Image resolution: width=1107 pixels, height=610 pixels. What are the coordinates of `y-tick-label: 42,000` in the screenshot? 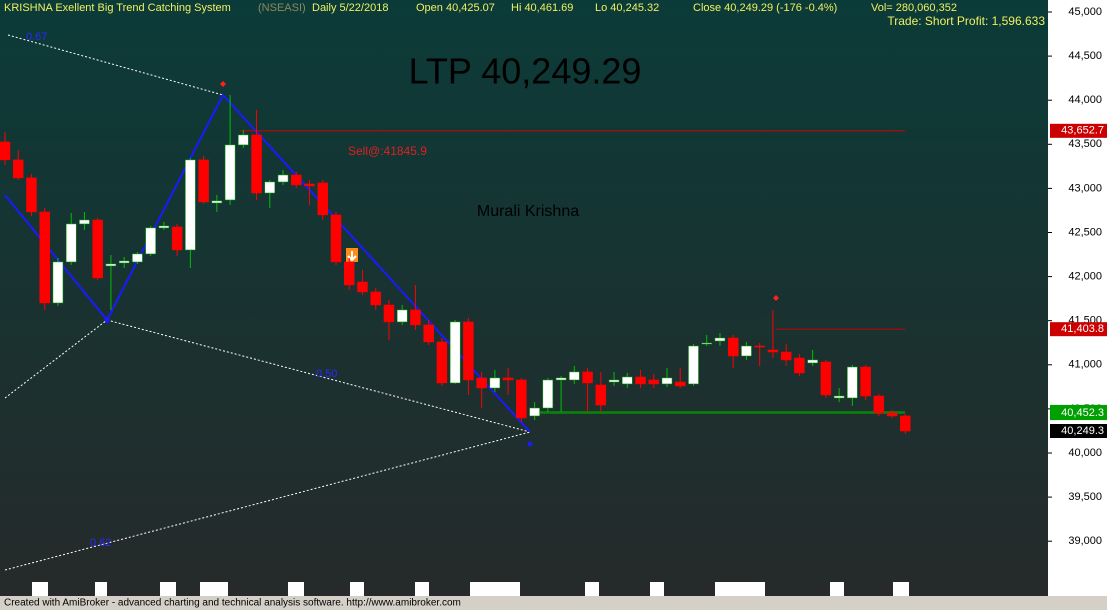 It's located at (1085, 276).